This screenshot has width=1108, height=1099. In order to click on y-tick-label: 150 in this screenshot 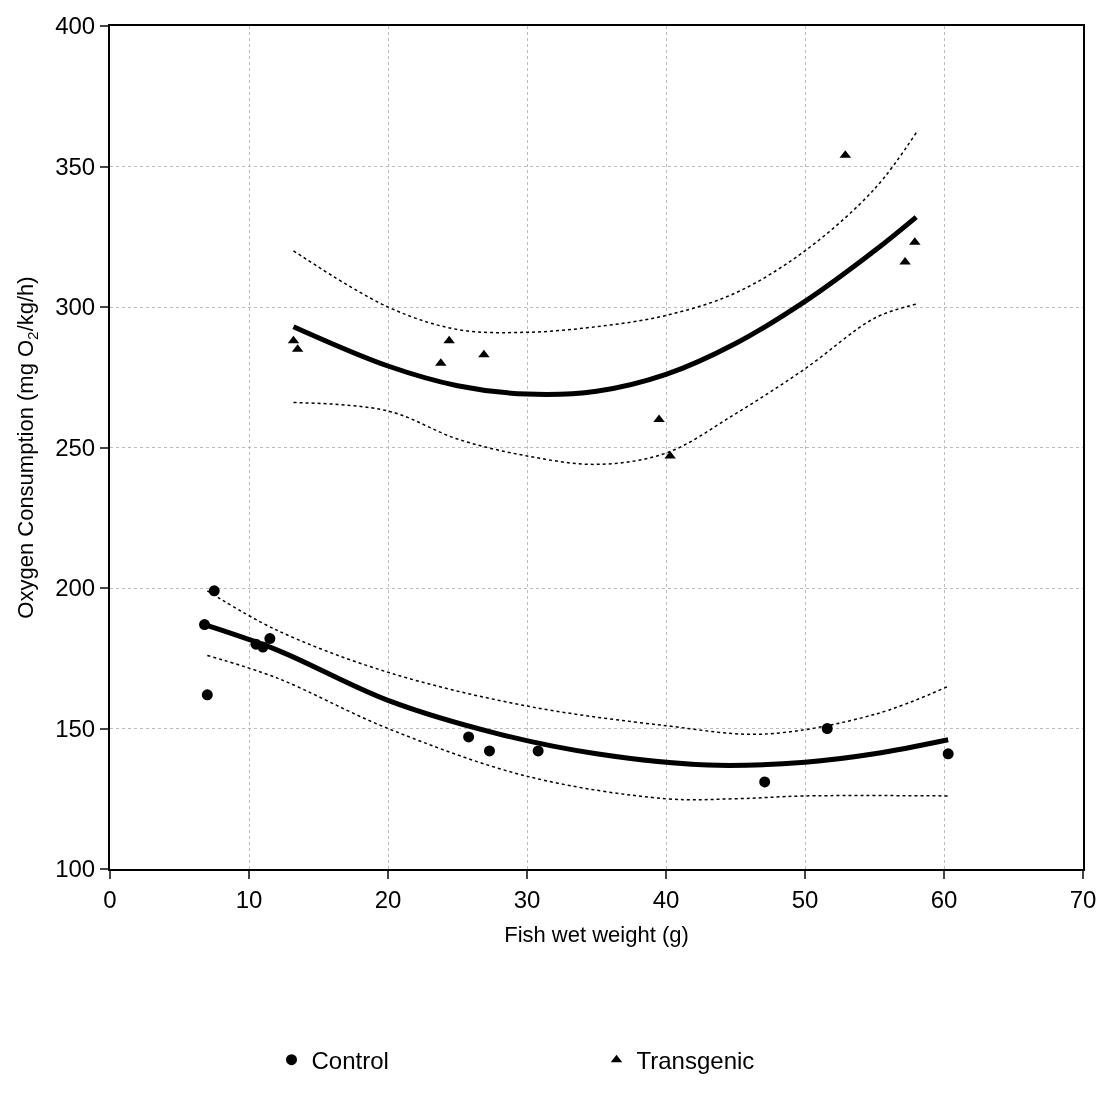, I will do `click(75, 728)`.